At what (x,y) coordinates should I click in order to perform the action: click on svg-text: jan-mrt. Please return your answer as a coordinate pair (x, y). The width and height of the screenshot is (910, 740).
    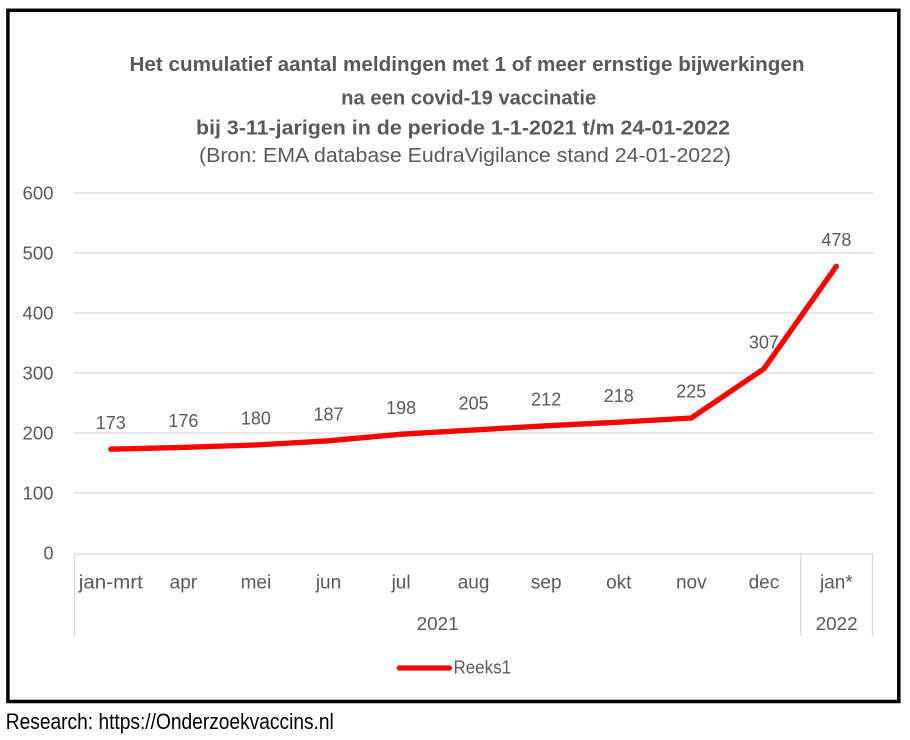
    Looking at the image, I should click on (111, 583).